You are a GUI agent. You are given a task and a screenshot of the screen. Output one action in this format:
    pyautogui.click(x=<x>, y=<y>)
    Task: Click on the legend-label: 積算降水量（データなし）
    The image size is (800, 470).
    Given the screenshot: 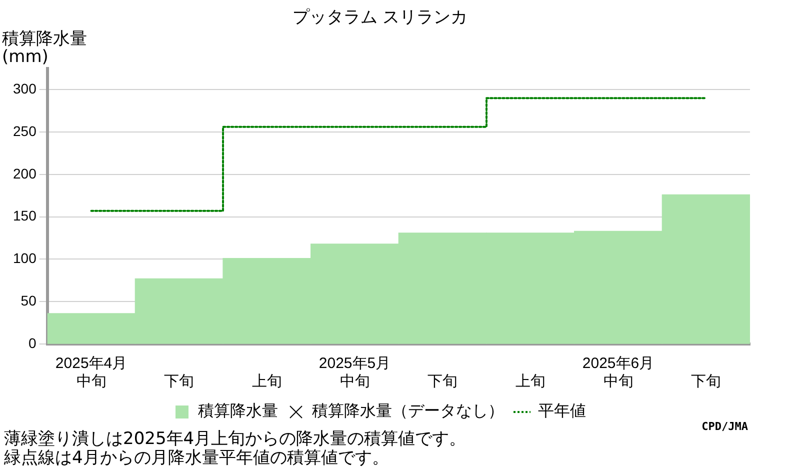 What is the action you would take?
    pyautogui.click(x=408, y=410)
    